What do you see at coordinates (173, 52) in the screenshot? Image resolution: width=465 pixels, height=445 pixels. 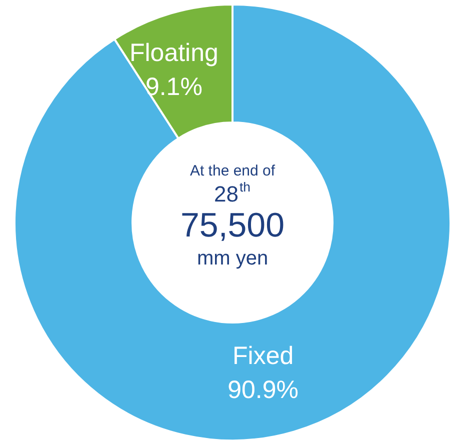 I see `slice-label: Floating` at bounding box center [173, 52].